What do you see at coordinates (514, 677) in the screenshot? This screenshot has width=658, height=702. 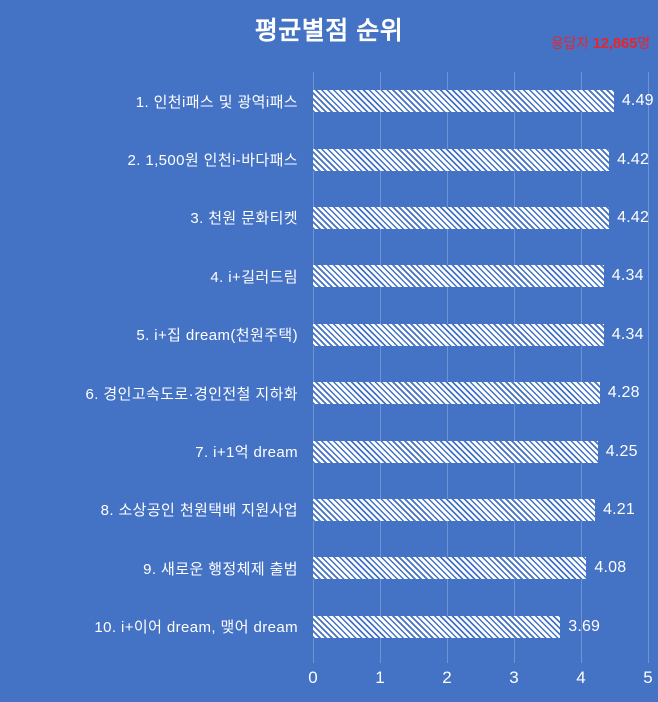 I see `x-tick-label-3: 3` at bounding box center [514, 677].